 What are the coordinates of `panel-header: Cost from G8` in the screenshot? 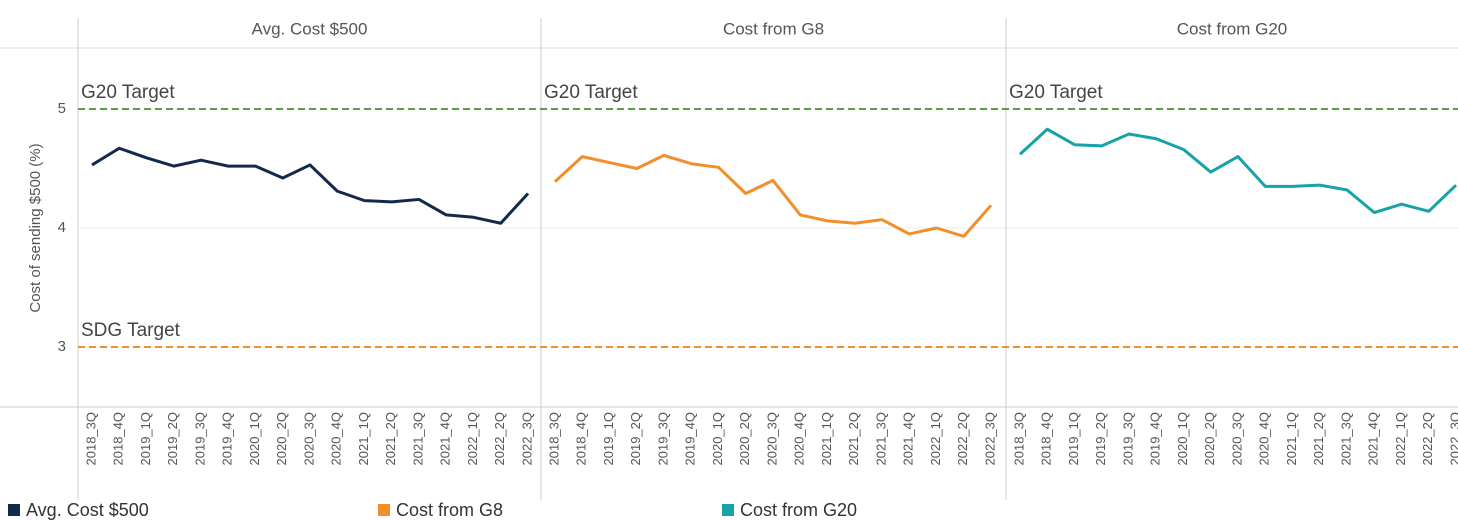 It's located at (773, 28).